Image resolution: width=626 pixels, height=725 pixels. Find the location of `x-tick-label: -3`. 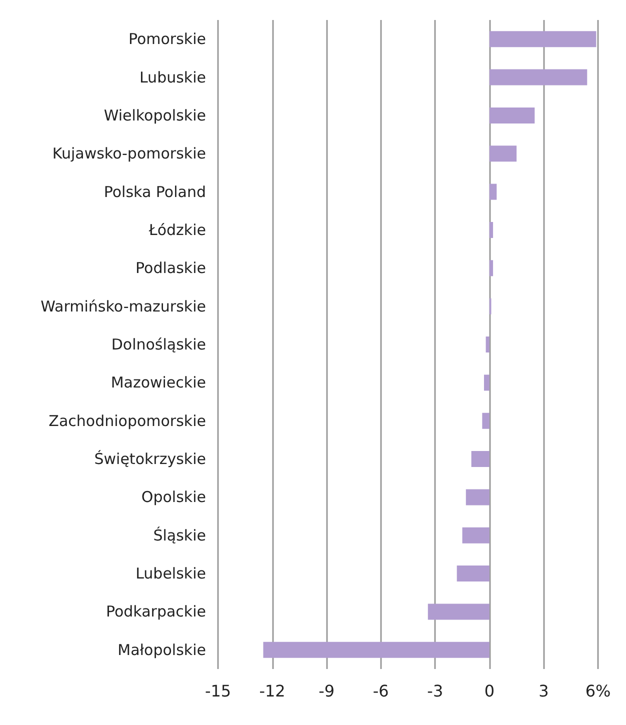

x-tick-label: -3 is located at coordinates (435, 691).